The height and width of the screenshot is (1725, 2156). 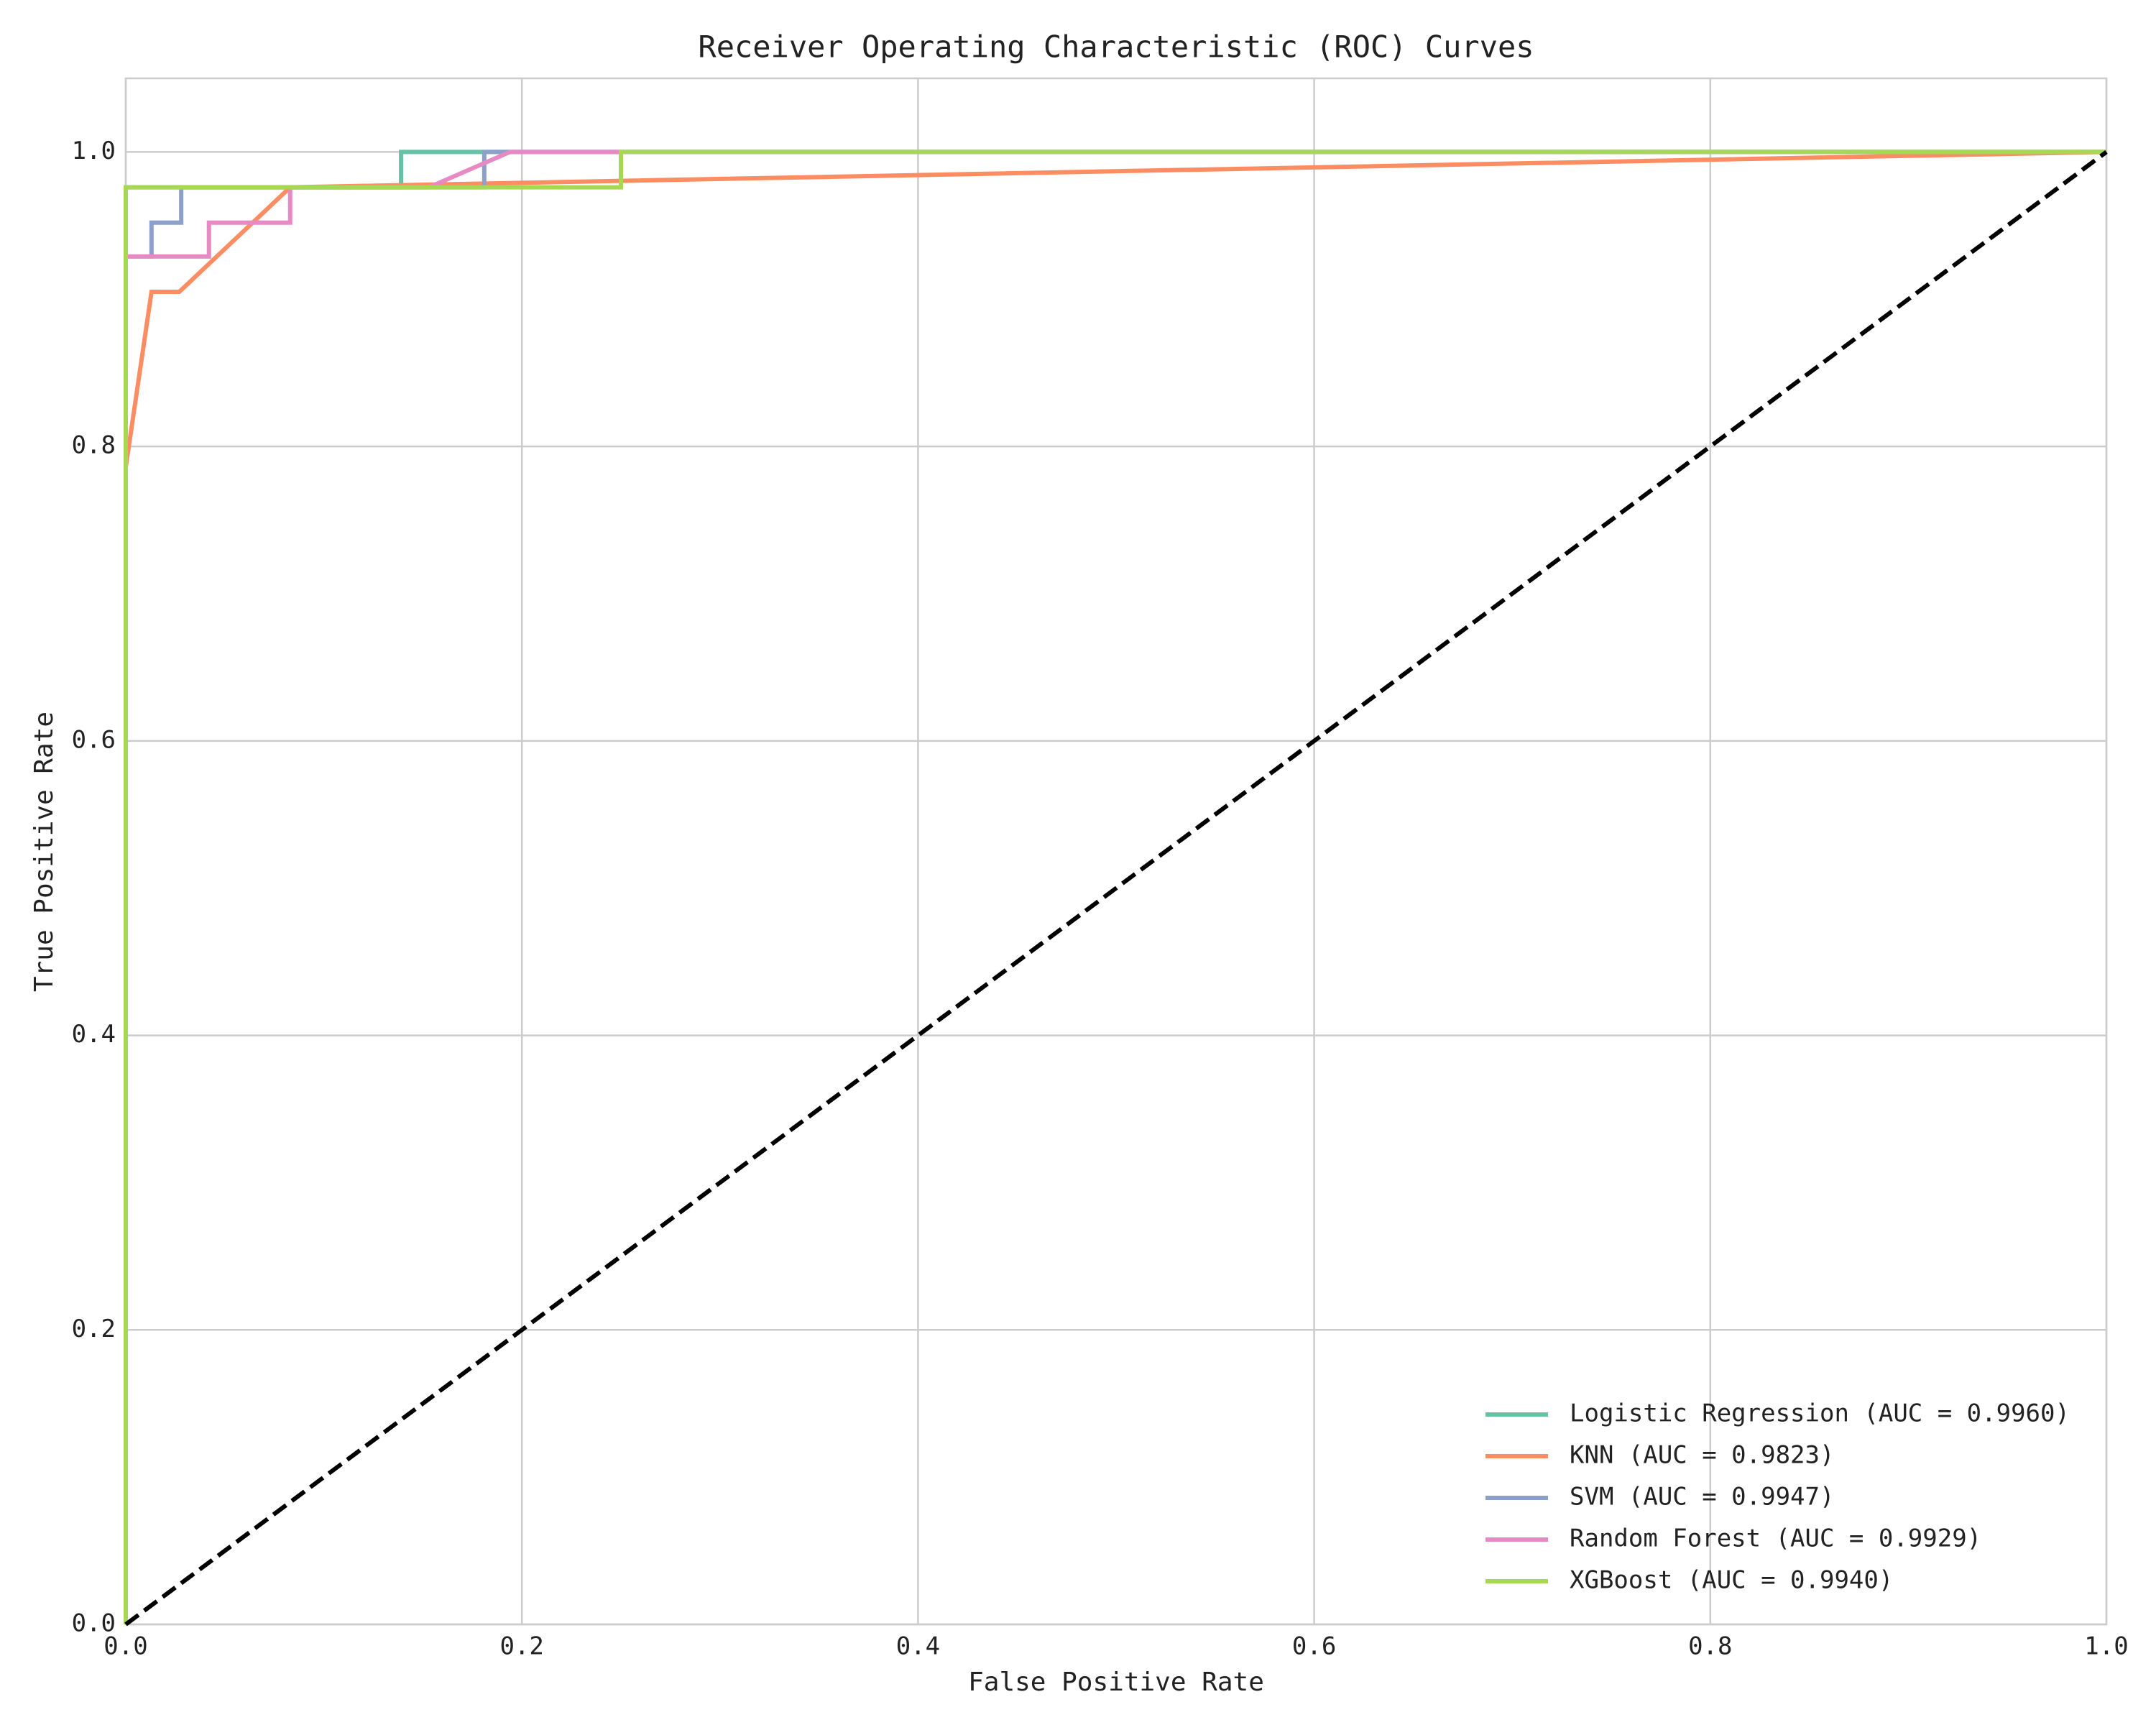 I want to click on y-tick-label: 0.0, so click(x=94, y=1623).